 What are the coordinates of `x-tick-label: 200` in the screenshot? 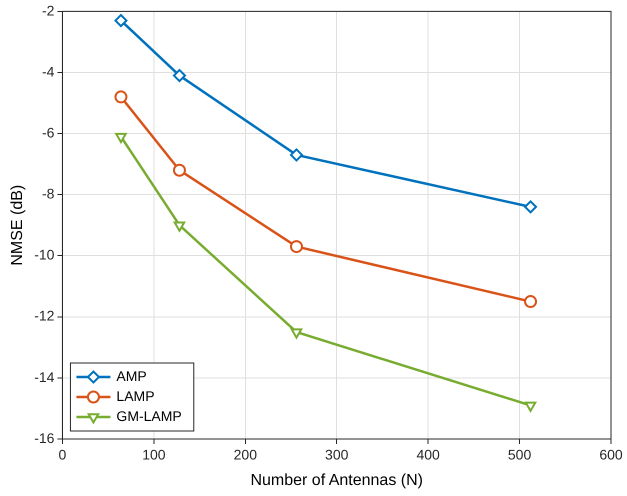 It's located at (246, 454).